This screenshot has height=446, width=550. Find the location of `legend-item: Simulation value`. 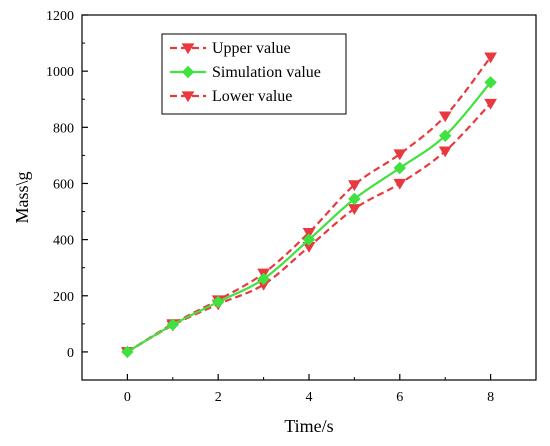

legend-item: Simulation value is located at coordinates (245, 72).